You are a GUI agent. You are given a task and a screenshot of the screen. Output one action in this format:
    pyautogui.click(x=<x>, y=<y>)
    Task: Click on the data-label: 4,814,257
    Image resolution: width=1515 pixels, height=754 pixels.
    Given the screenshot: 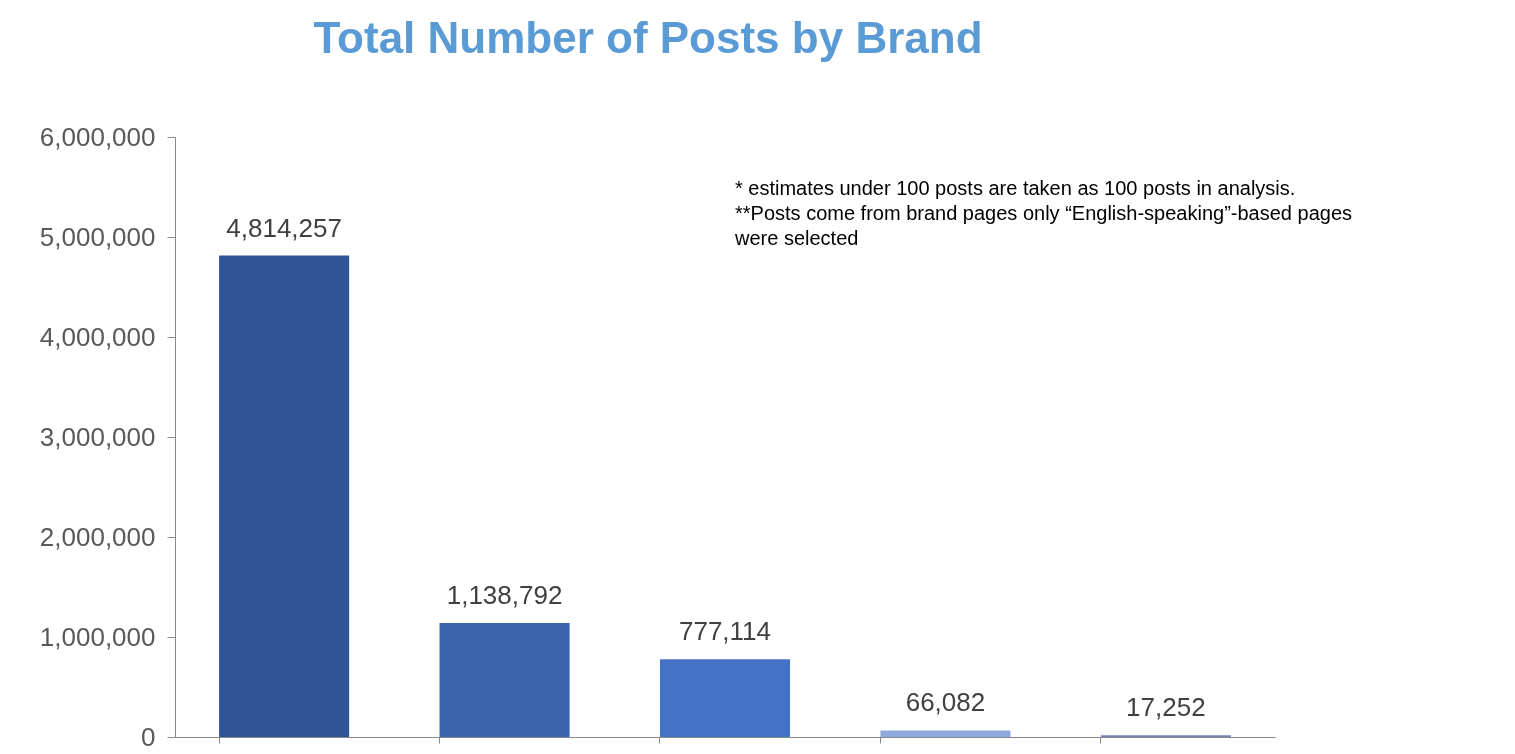 What is the action you would take?
    pyautogui.click(x=284, y=227)
    